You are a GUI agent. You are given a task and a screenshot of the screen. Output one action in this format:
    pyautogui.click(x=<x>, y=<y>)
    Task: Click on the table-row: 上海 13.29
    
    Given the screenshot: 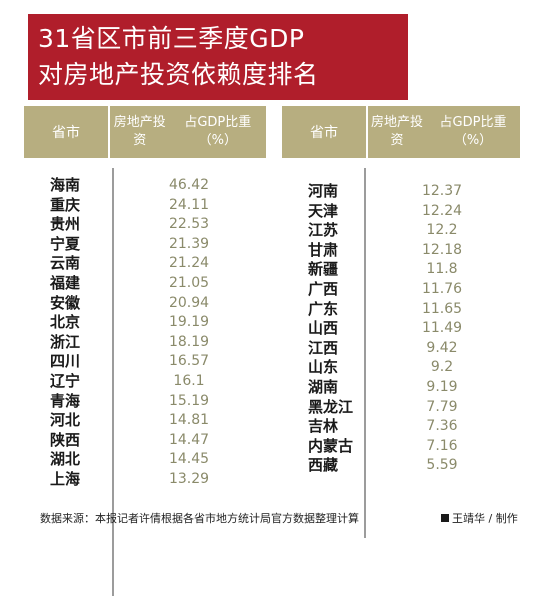 What is the action you would take?
    pyautogui.click(x=145, y=480)
    